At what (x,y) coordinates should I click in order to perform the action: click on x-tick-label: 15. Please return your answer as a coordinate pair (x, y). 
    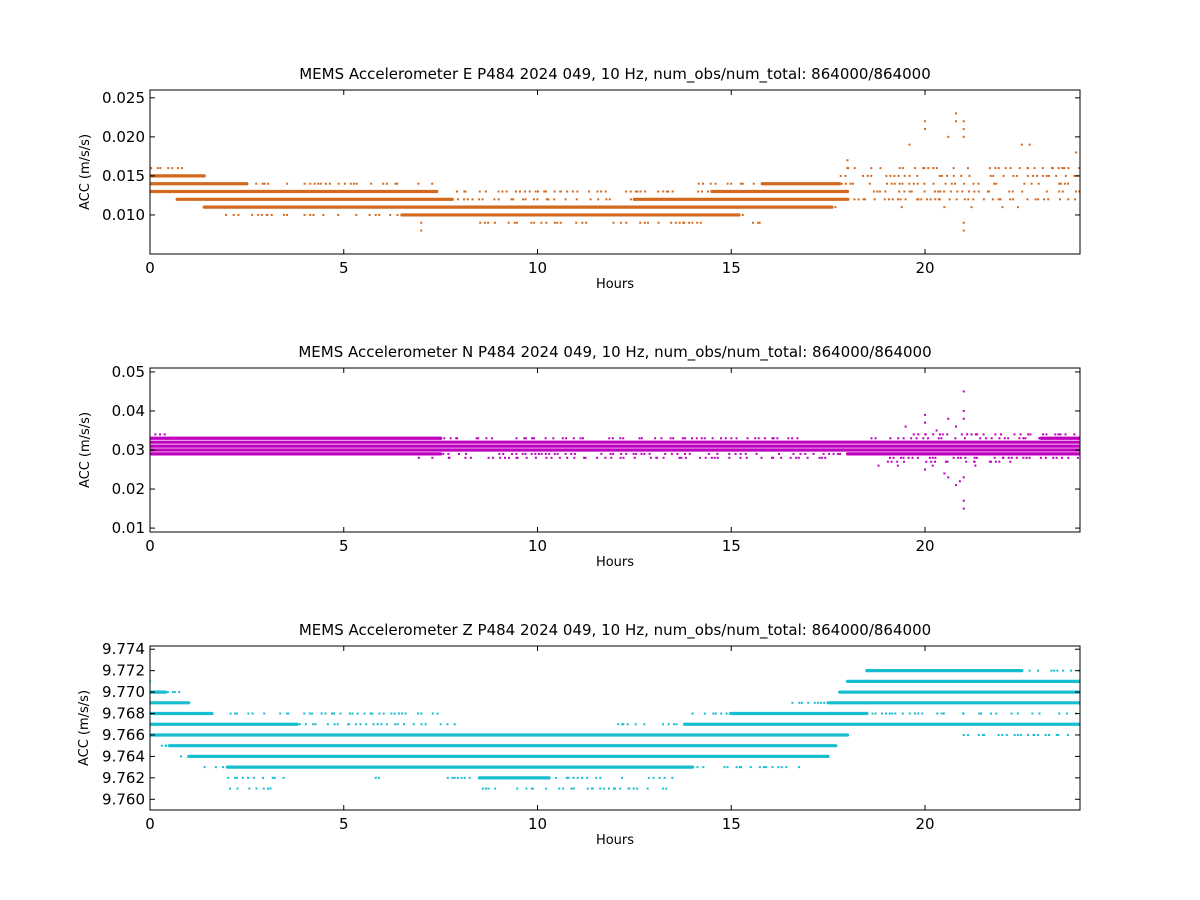
    Looking at the image, I should click on (731, 824).